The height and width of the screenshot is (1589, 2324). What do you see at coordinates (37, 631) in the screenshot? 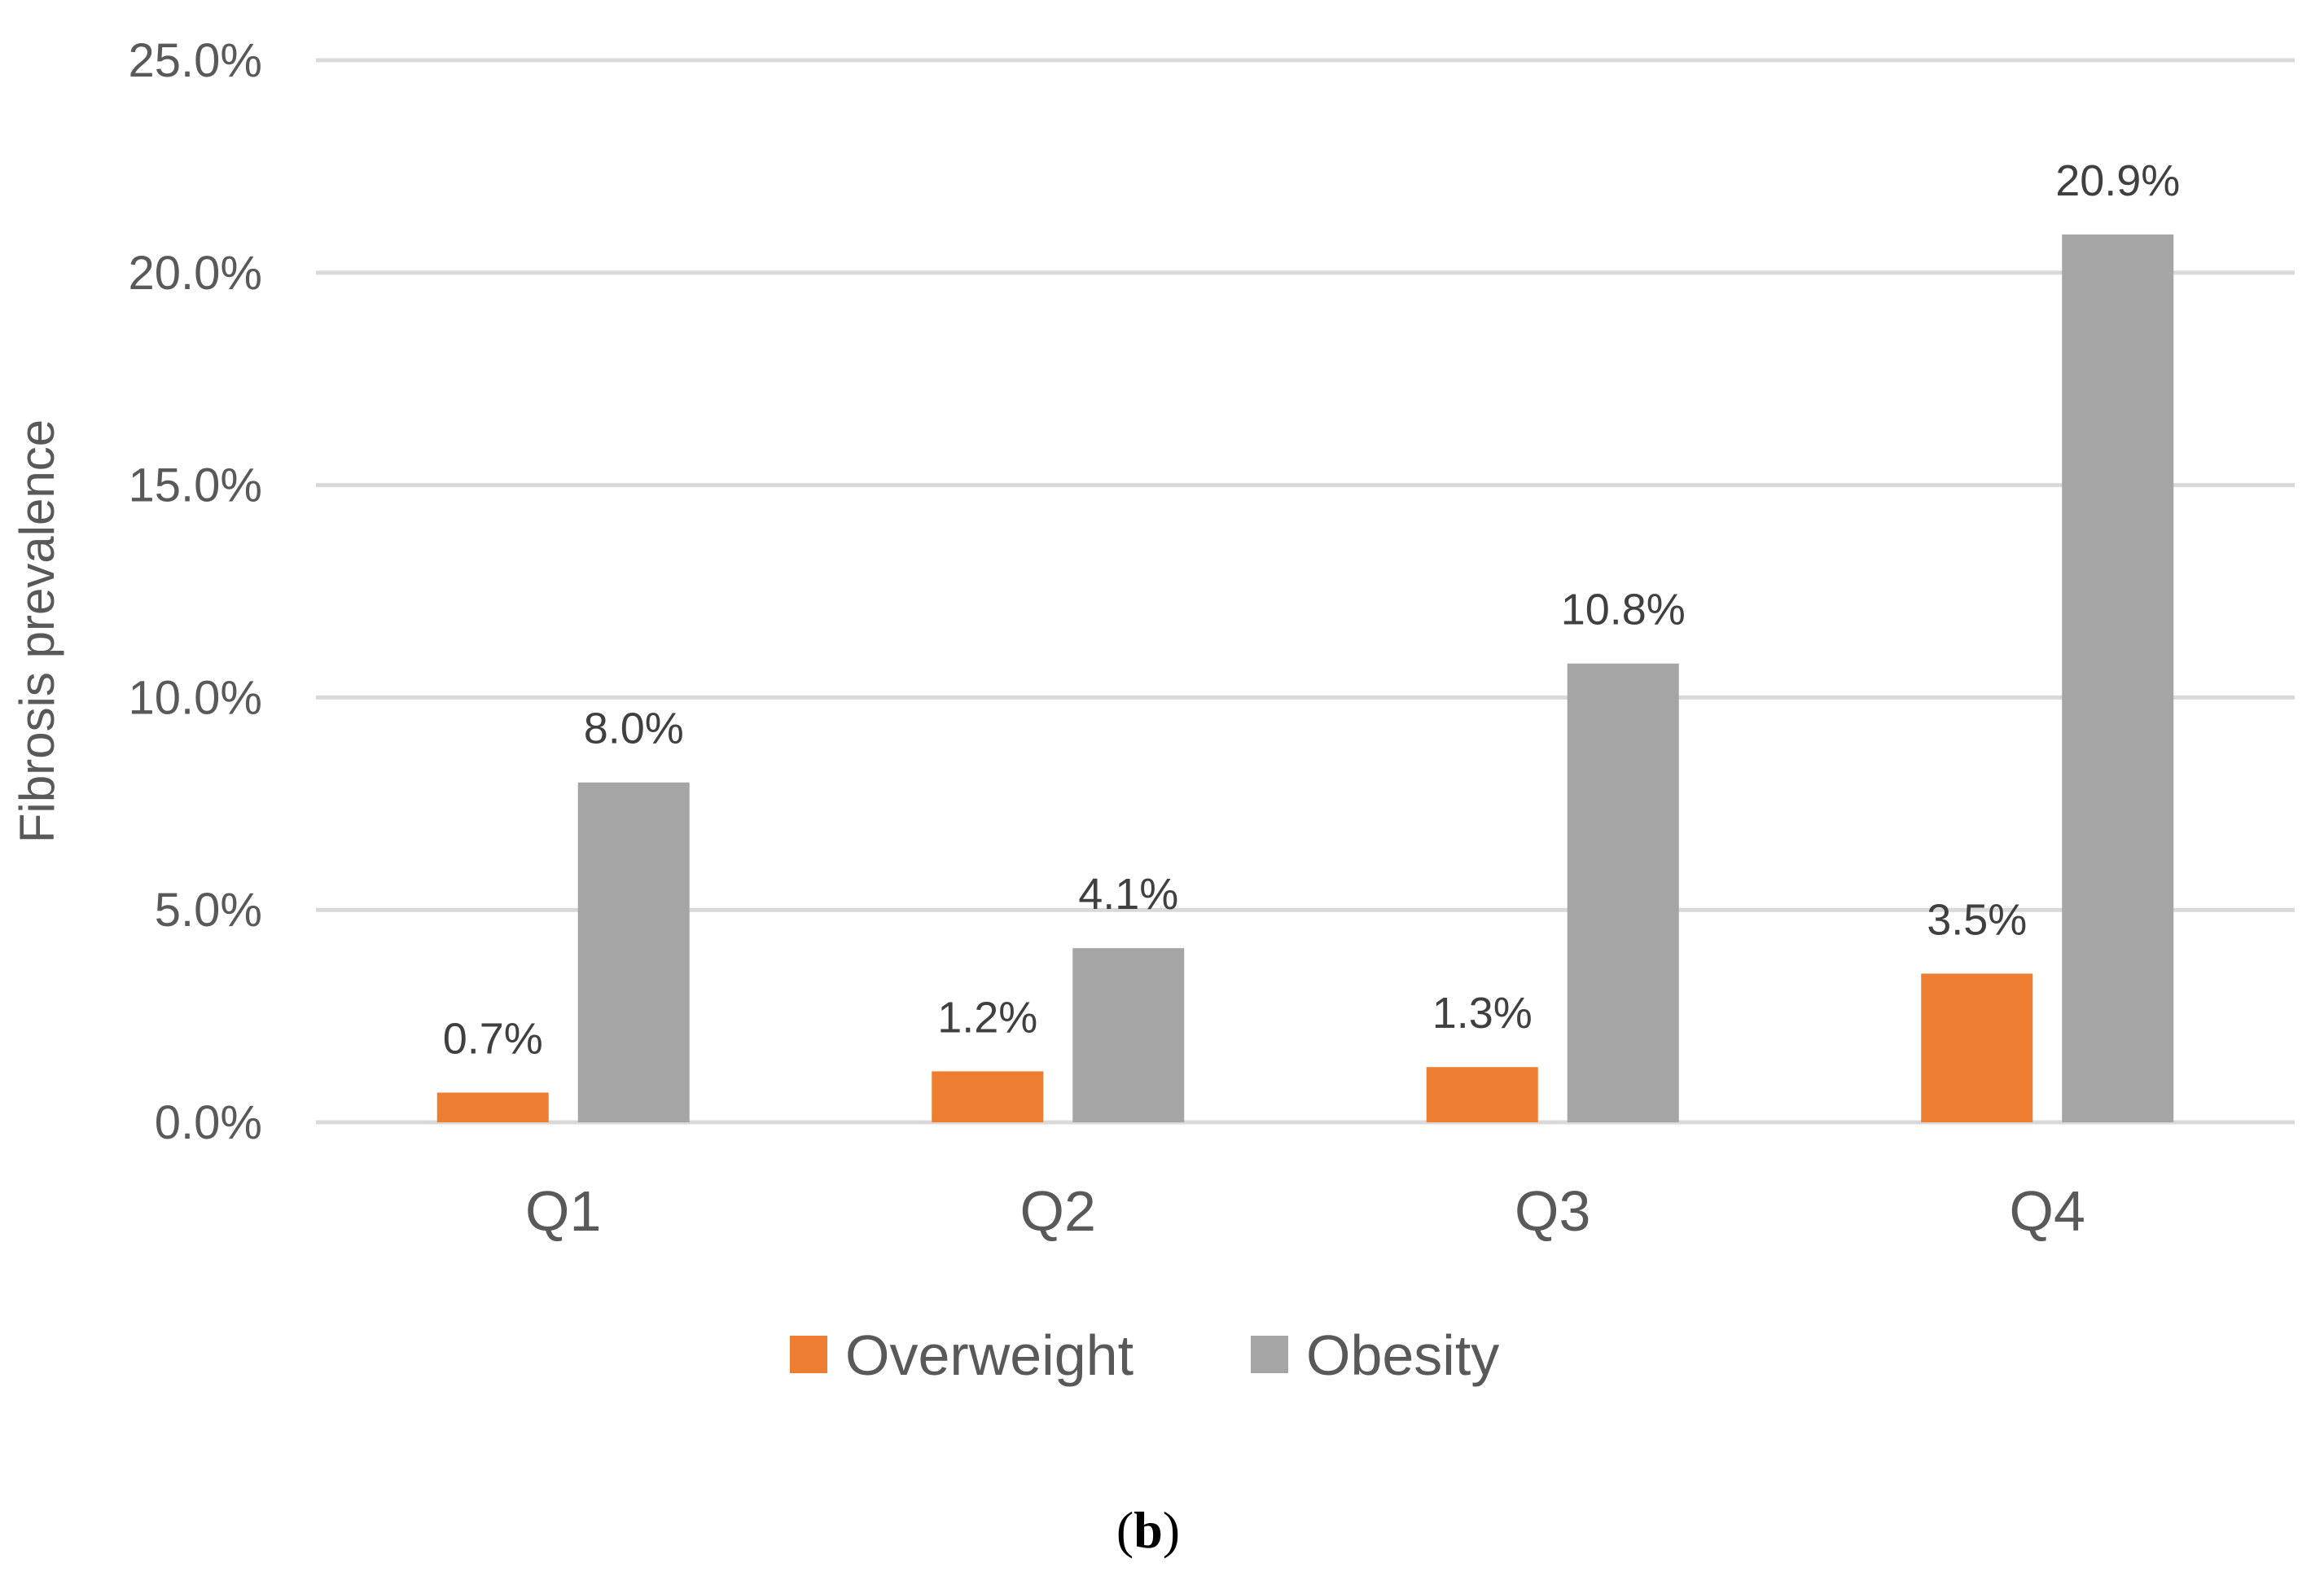
I see `y-axis-title: Fibrosis prevalence` at bounding box center [37, 631].